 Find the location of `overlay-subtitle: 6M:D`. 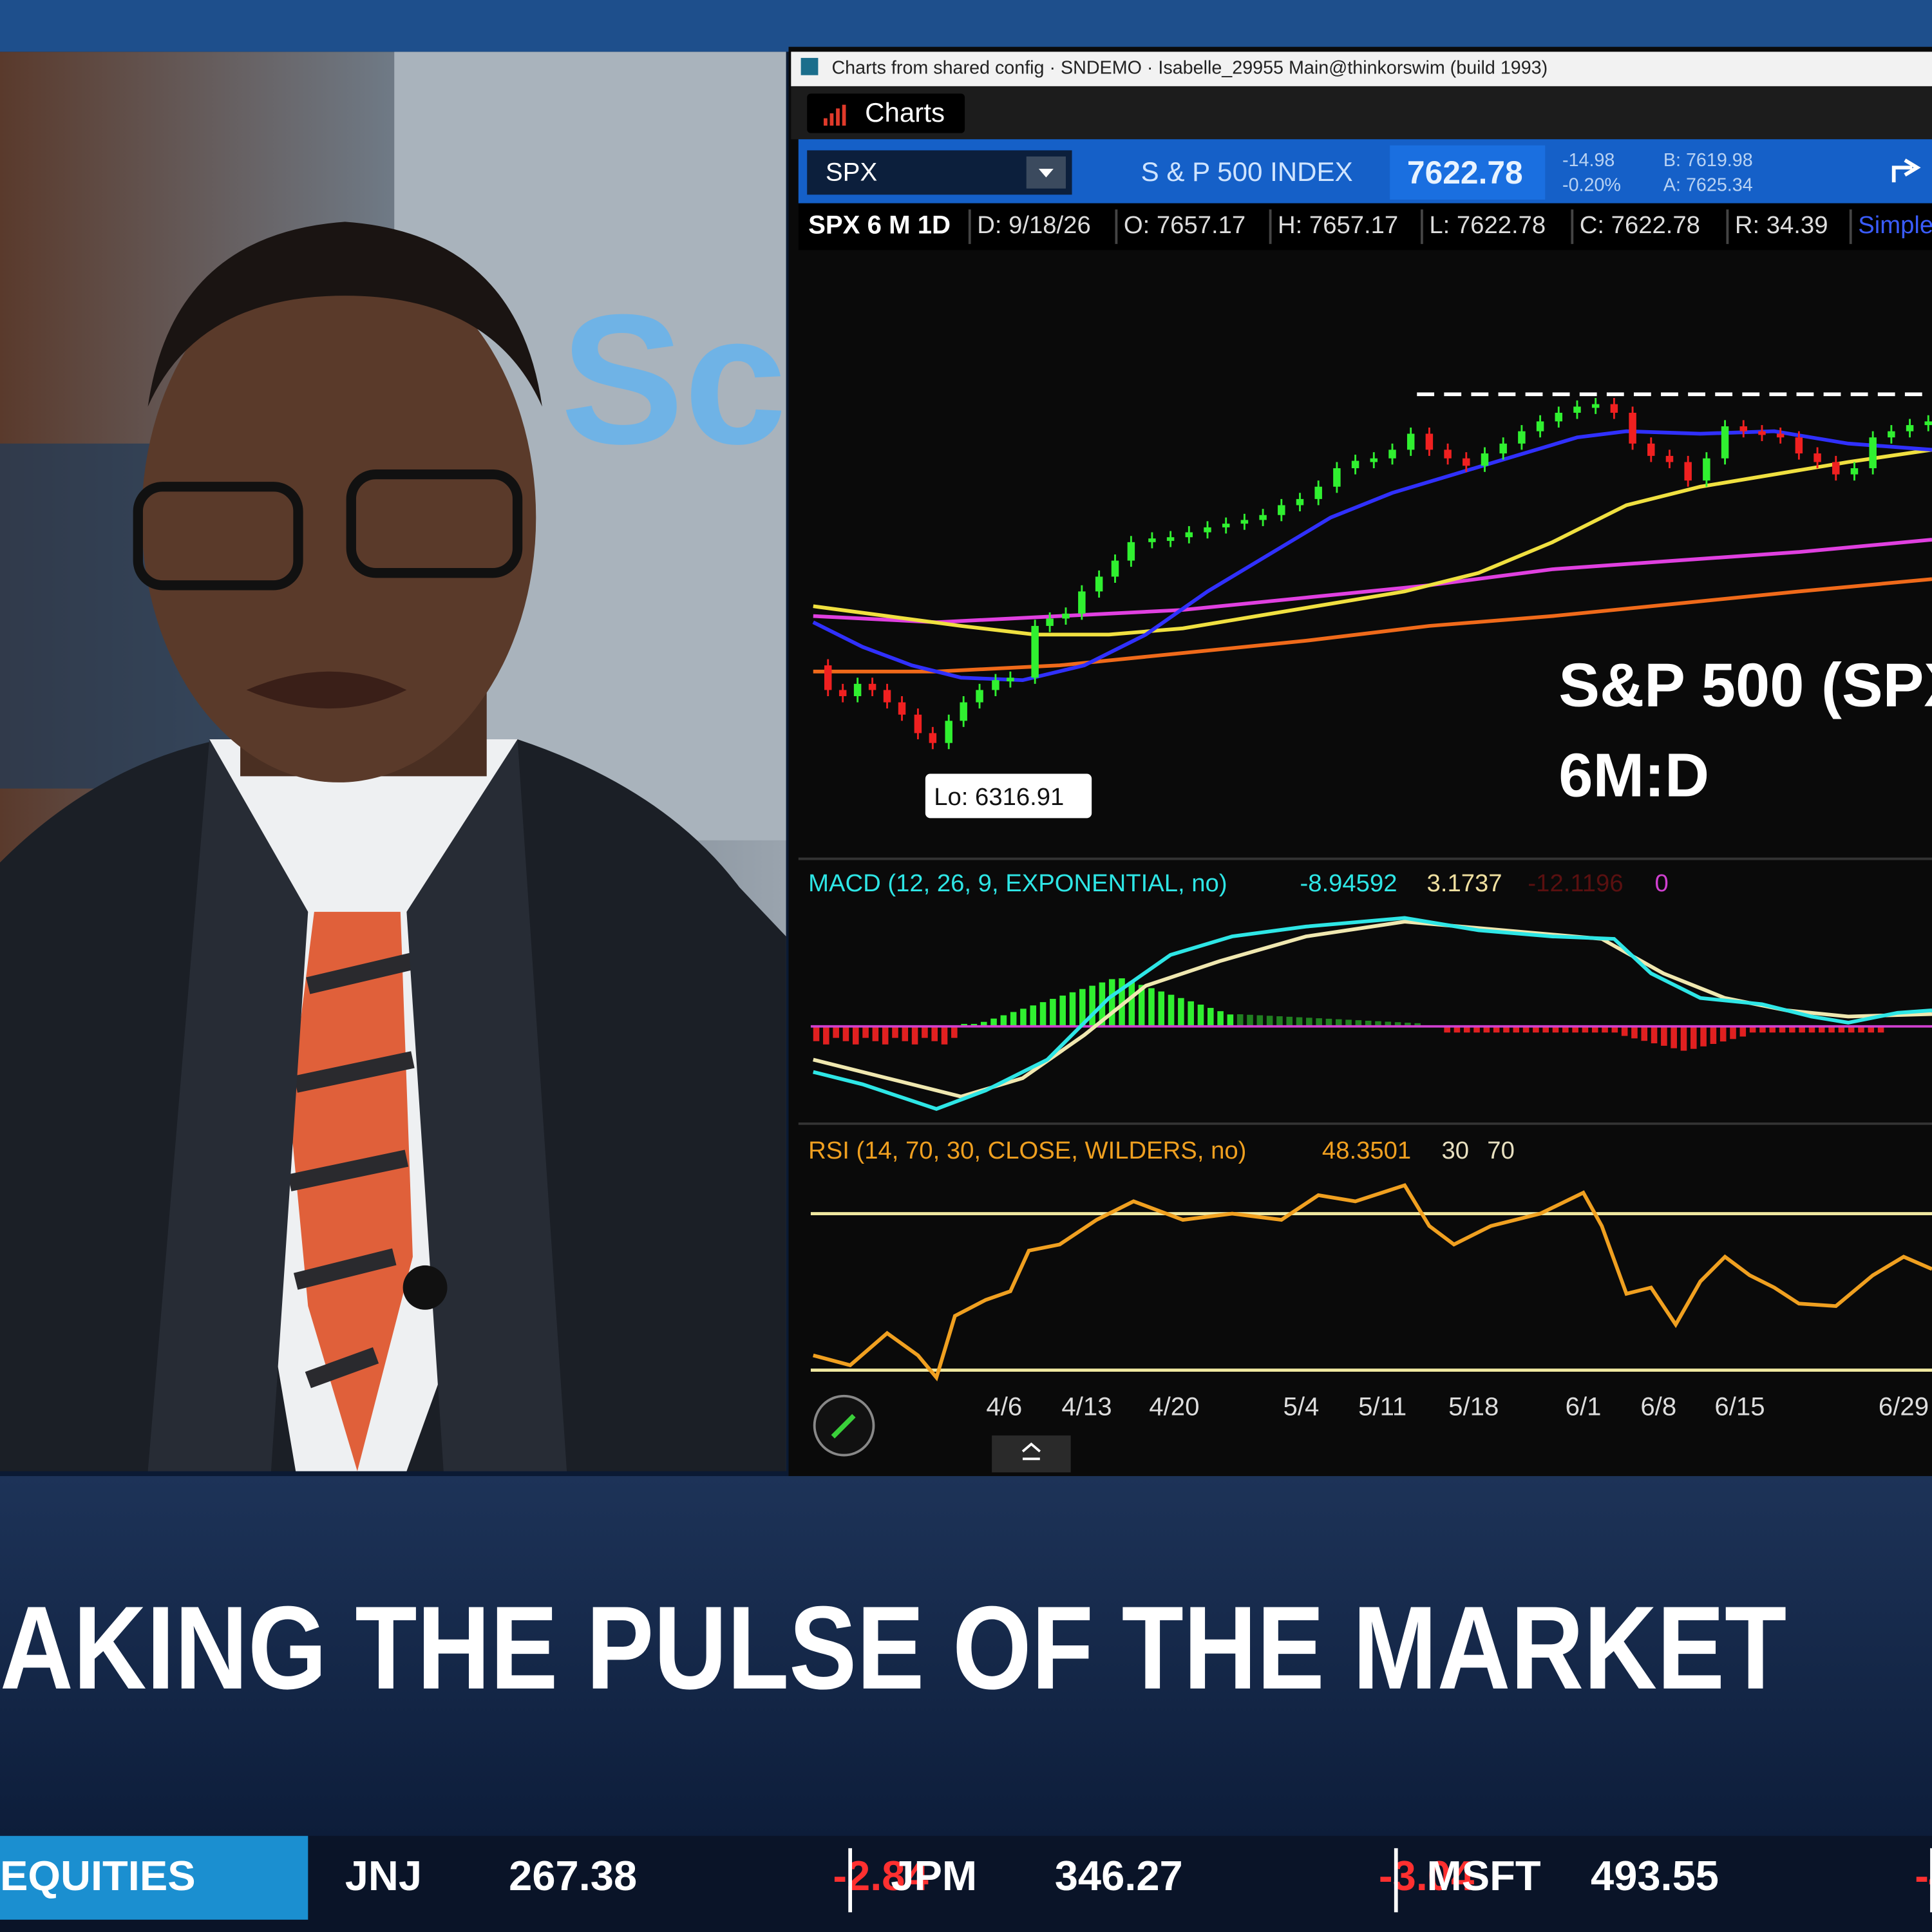

overlay-subtitle: 6M:D is located at coordinates (1634, 776).